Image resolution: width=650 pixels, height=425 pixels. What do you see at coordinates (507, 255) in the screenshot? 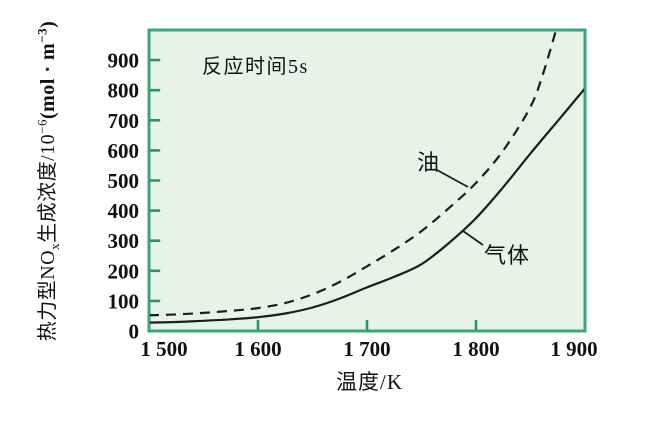
I see `series-label-gas: 气体` at bounding box center [507, 255].